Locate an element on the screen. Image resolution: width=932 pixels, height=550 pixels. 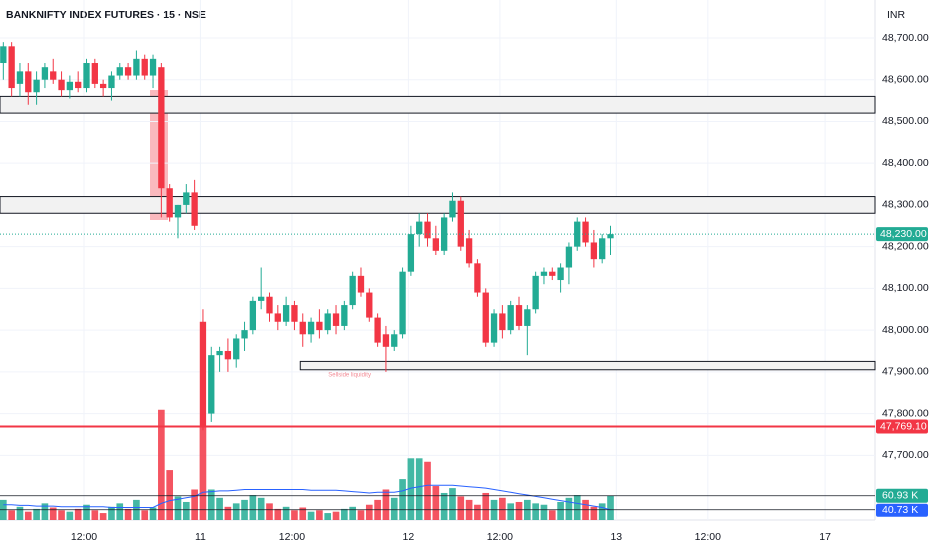
currency: INR is located at coordinates (896, 15).